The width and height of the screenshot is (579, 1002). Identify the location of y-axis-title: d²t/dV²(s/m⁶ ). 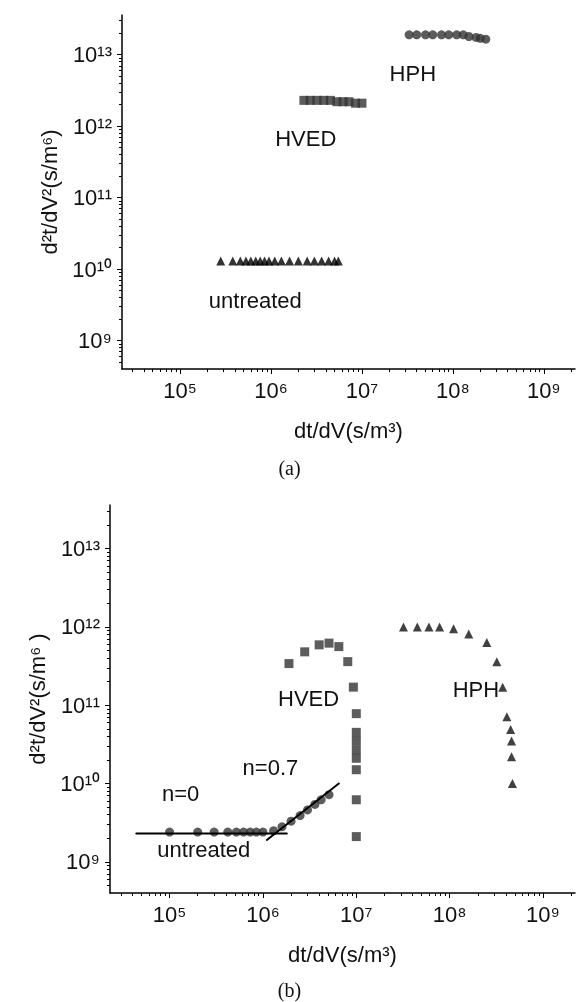
(37, 699).